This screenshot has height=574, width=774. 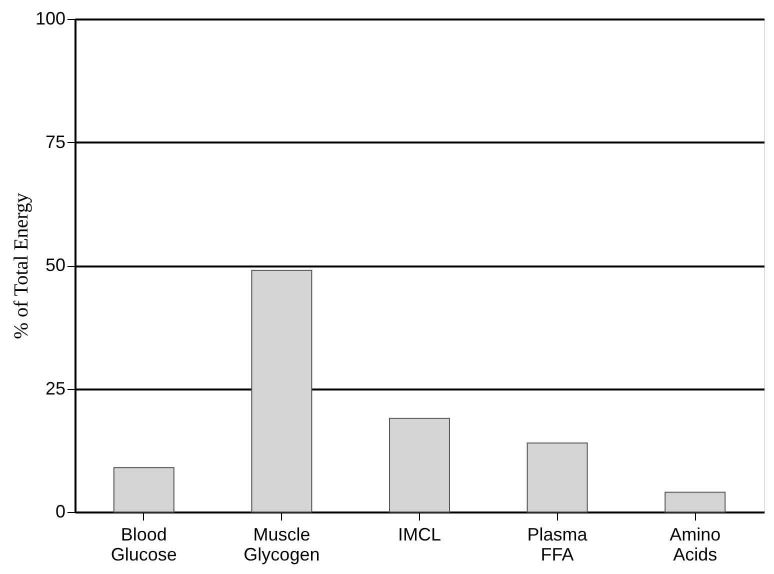 I want to click on y-tick-label: 0, so click(x=60, y=512).